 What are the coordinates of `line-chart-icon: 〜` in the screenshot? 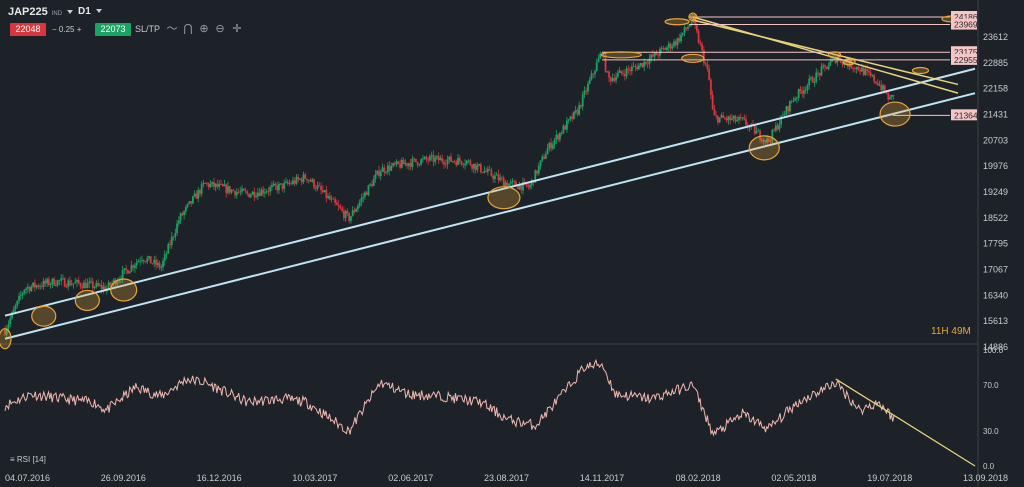 It's located at (172, 29).